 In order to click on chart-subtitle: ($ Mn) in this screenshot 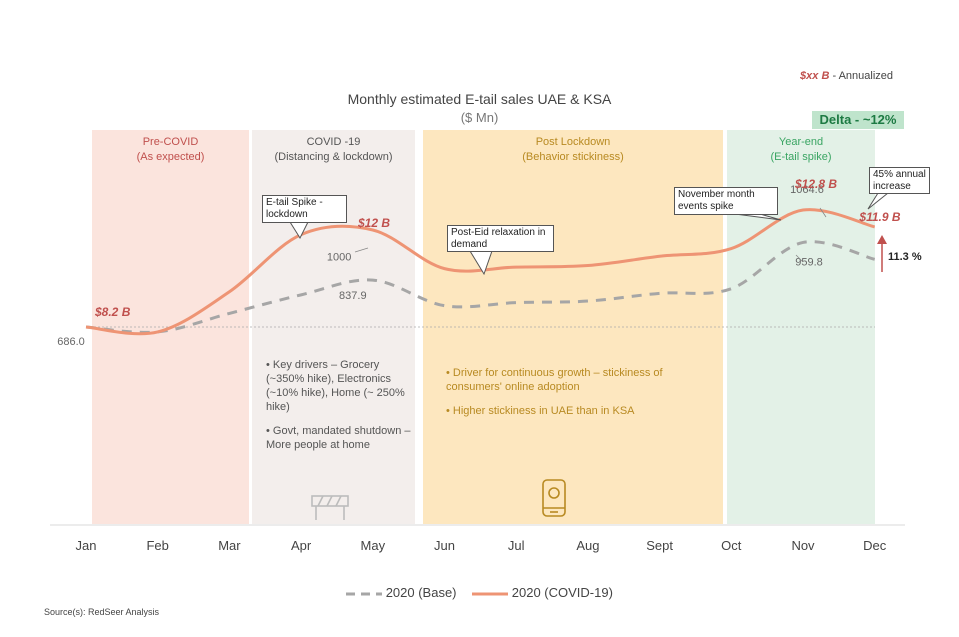, I will do `click(479, 117)`.